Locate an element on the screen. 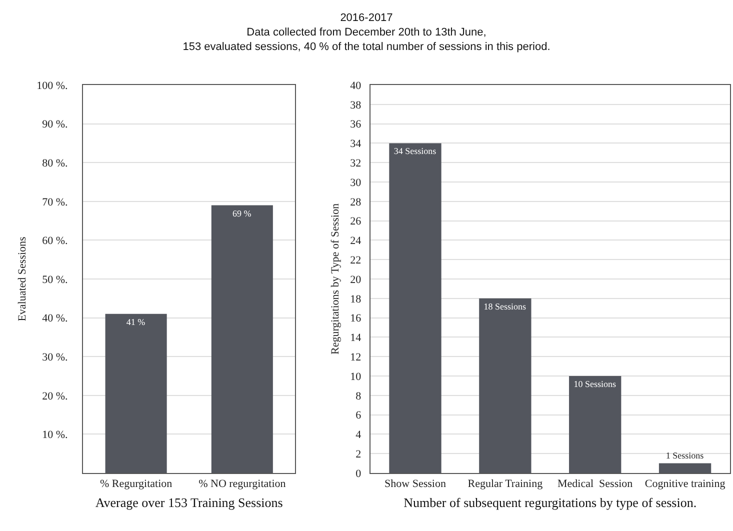 This screenshot has height=531, width=733. x-tick-label: Regular Training is located at coordinates (506, 484).